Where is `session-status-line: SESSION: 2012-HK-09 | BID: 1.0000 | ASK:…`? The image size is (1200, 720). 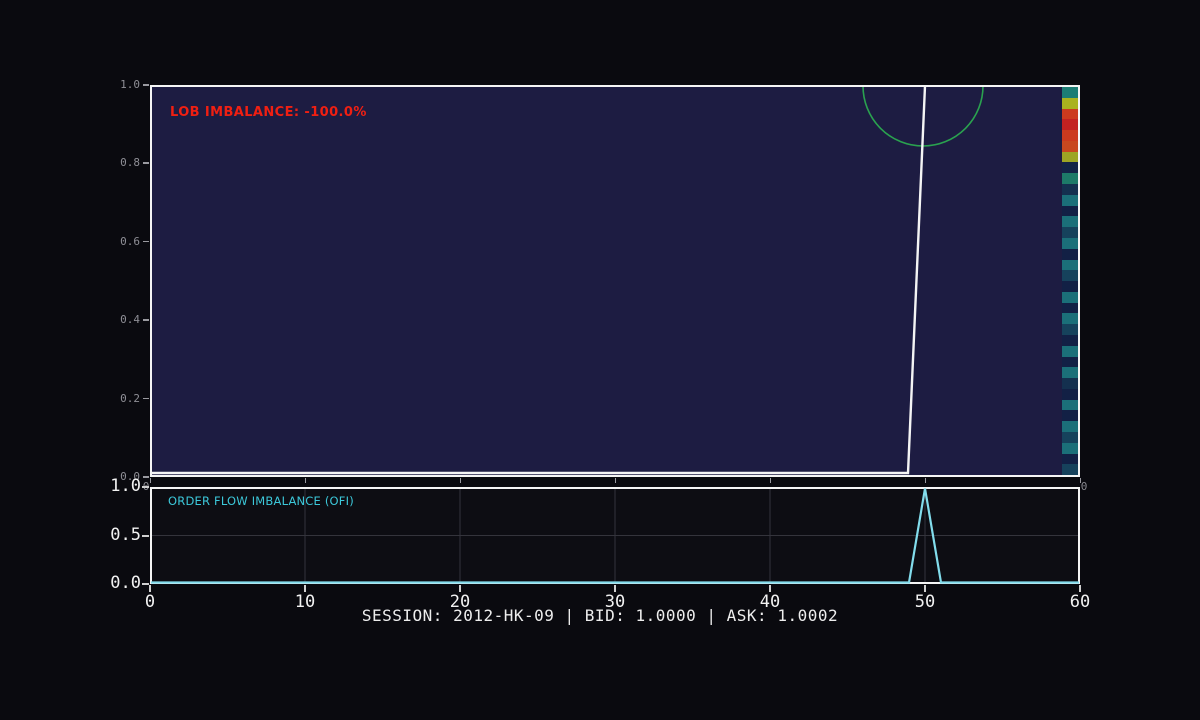 session-status-line: SESSION: 2012-HK-09 | BID: 1.0000 | ASK:… is located at coordinates (600, 615).